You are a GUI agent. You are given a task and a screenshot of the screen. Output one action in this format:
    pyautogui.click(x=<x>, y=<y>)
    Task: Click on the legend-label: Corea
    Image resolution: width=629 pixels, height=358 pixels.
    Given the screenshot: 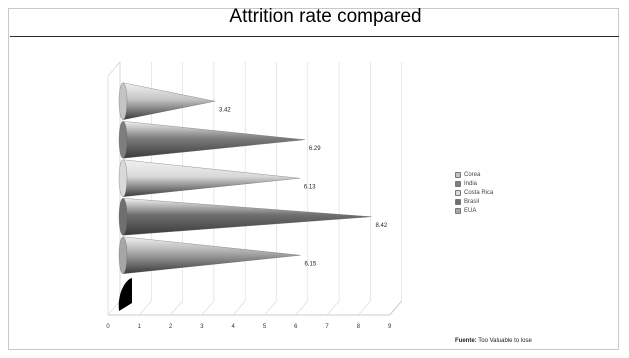 What is the action you would take?
    pyautogui.click(x=472, y=174)
    